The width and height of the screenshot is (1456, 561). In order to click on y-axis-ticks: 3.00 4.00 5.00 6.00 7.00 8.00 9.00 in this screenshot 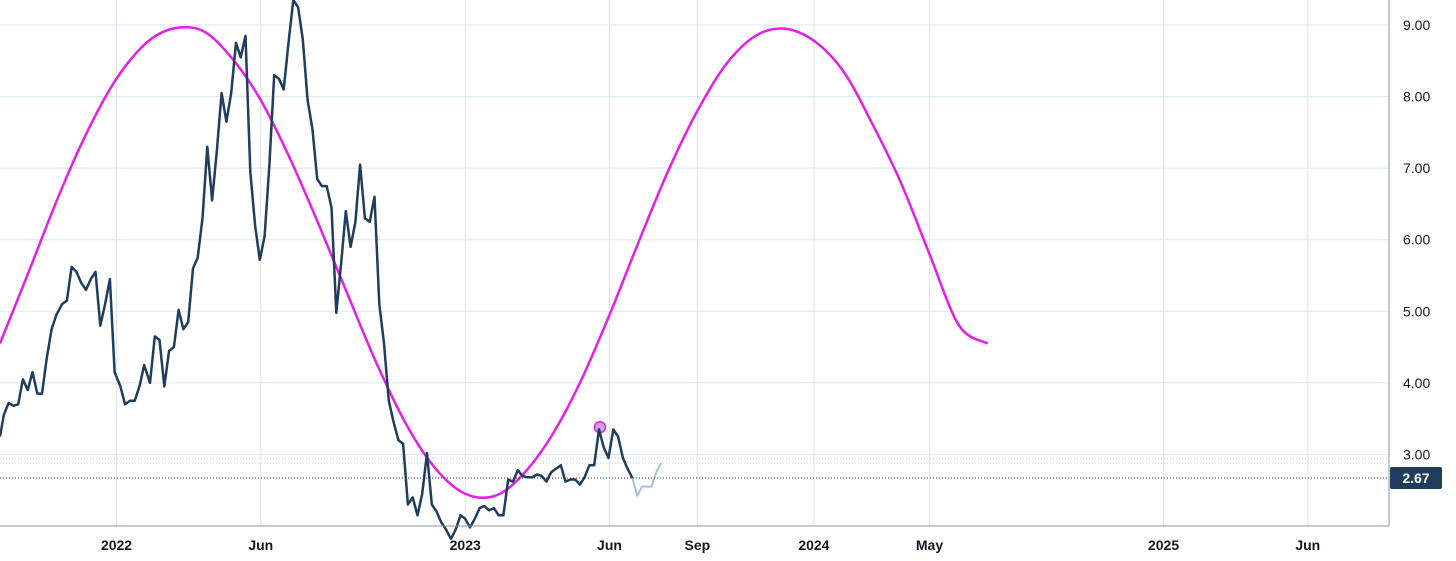, I will do `click(1416, 239)`.